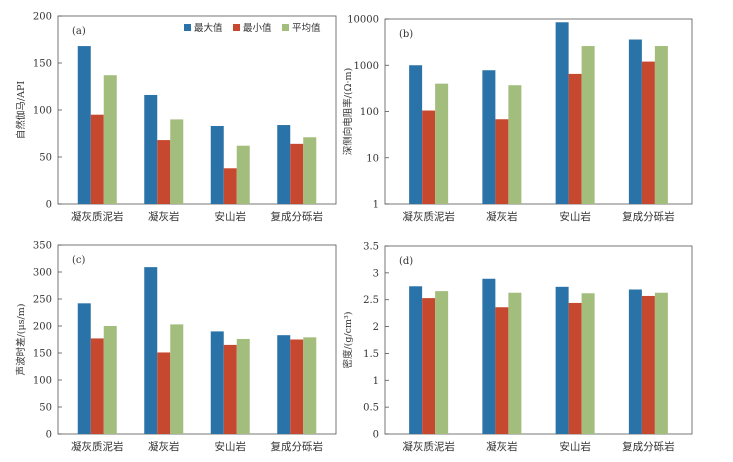 This screenshot has height=462, width=733. I want to click on y-tick-label: 300, so click(42, 273).